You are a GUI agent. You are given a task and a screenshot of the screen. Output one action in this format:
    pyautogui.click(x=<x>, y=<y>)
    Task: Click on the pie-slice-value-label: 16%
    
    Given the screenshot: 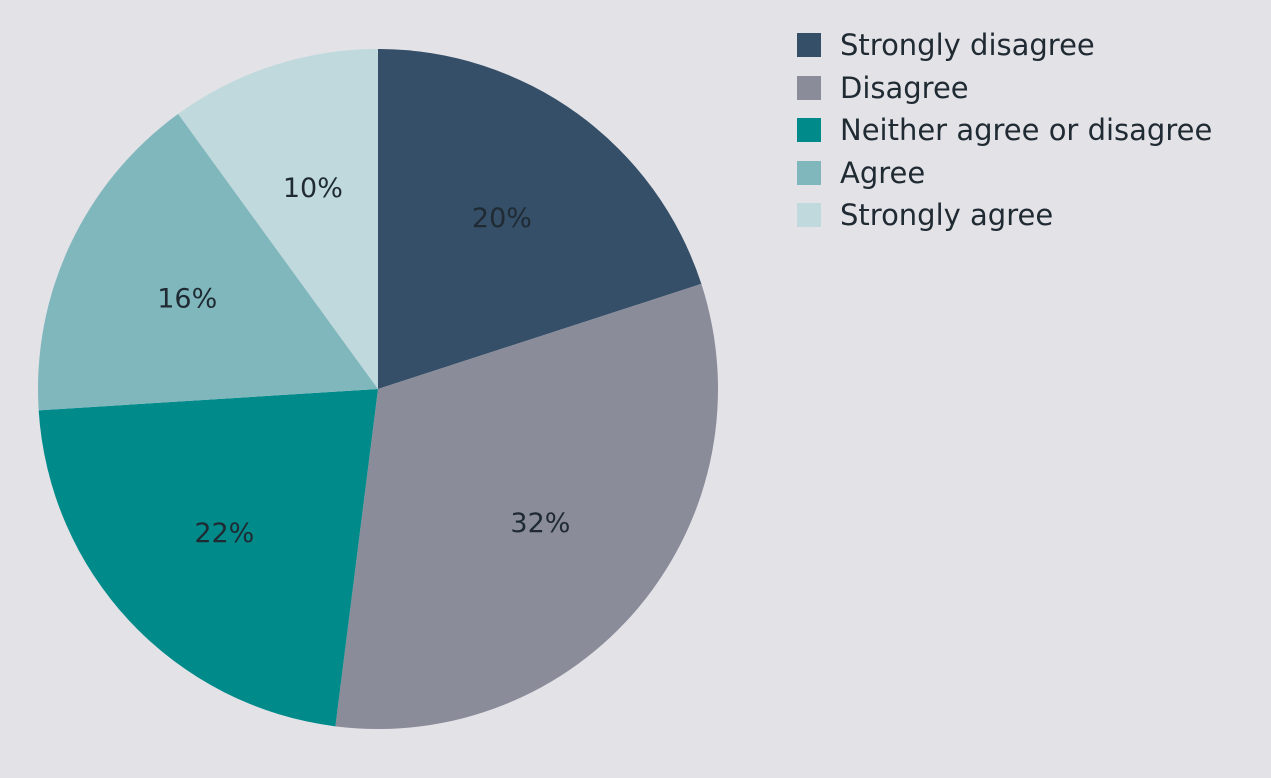 What is the action you would take?
    pyautogui.click(x=187, y=299)
    